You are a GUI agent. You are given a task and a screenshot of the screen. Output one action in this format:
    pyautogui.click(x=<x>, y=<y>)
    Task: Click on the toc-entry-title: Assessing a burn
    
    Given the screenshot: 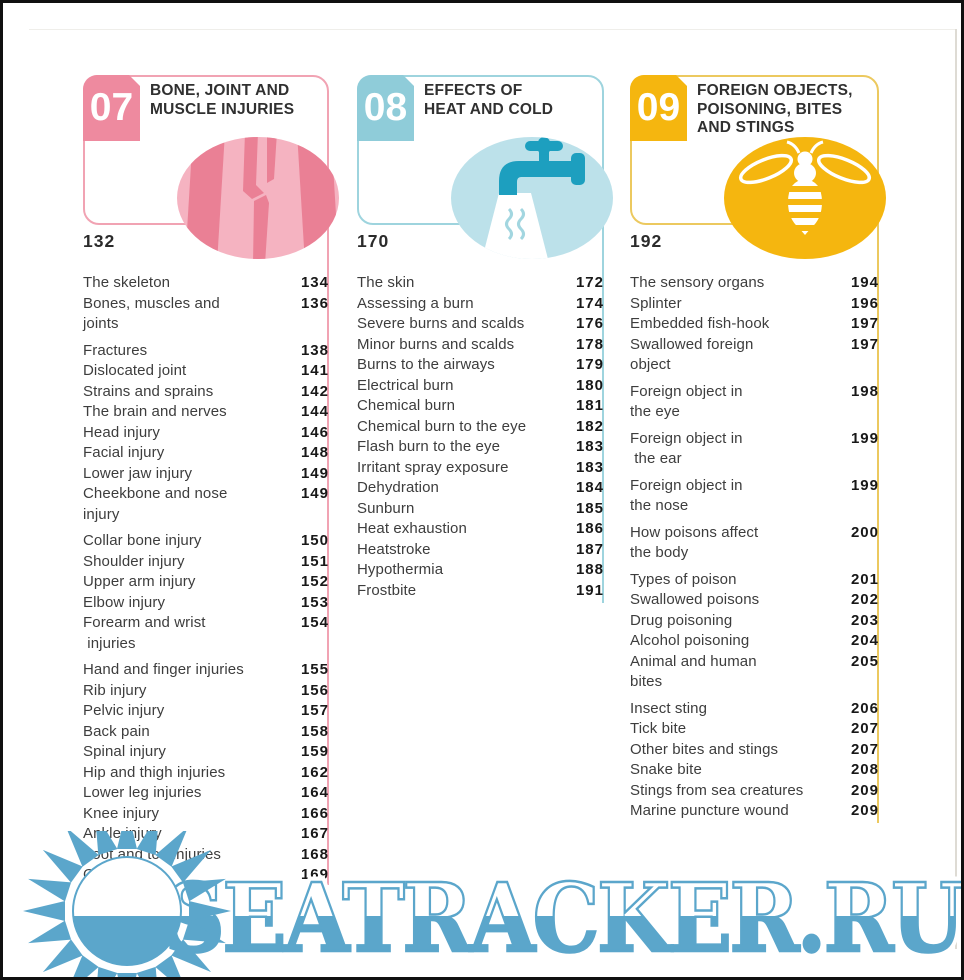 What is the action you would take?
    pyautogui.click(x=415, y=303)
    